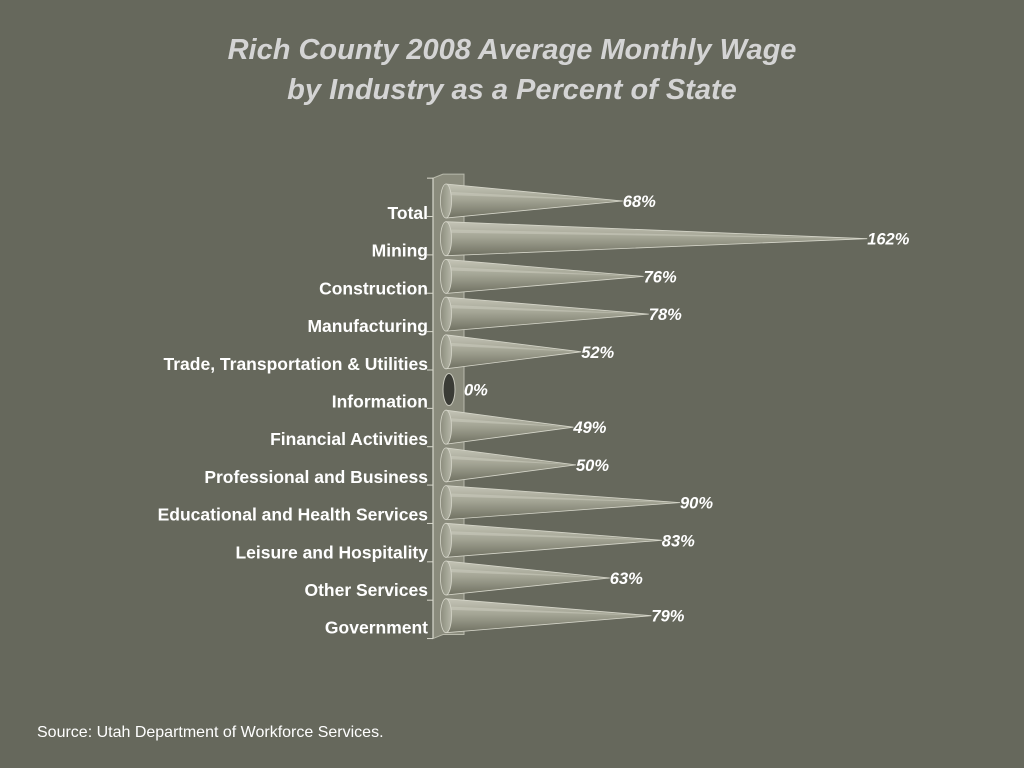 The width and height of the screenshot is (1024, 768). I want to click on value-label: 162%, so click(888, 240).